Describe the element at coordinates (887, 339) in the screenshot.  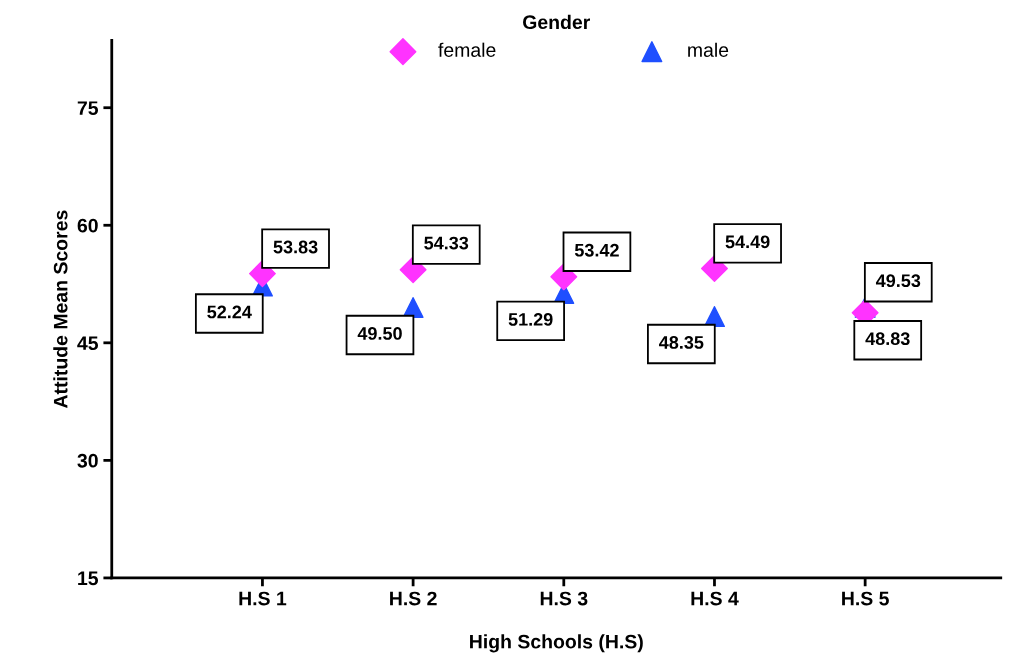
I see `data-label: 48.83` at that location.